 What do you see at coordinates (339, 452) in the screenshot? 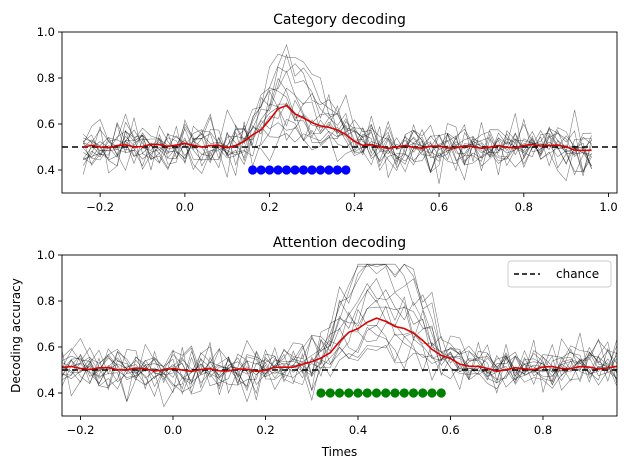
I see `x-axis-label: Times` at bounding box center [339, 452].